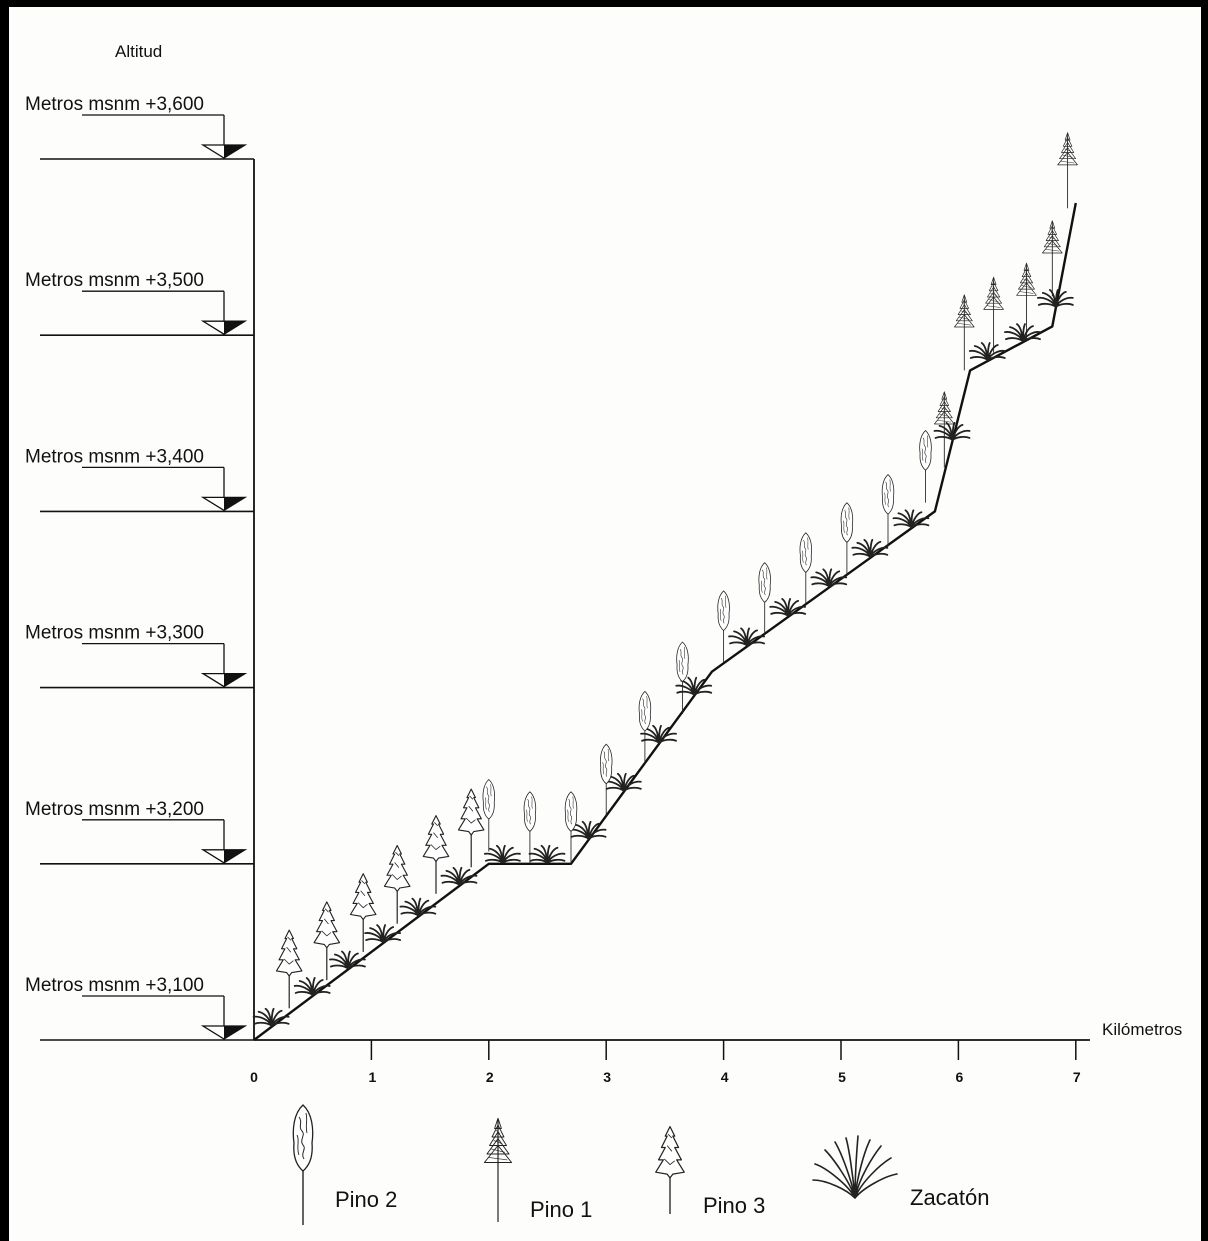 This screenshot has height=1241, width=1208. What do you see at coordinates (114, 985) in the screenshot?
I see `altitude-level-label: Metros msnm +3,100` at bounding box center [114, 985].